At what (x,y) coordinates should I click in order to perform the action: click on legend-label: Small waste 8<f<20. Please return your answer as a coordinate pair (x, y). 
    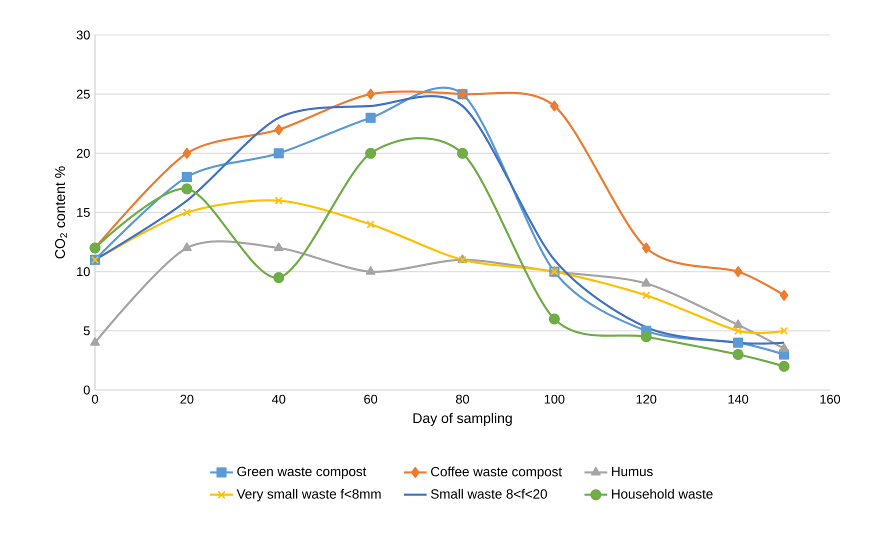
    Looking at the image, I should click on (489, 493).